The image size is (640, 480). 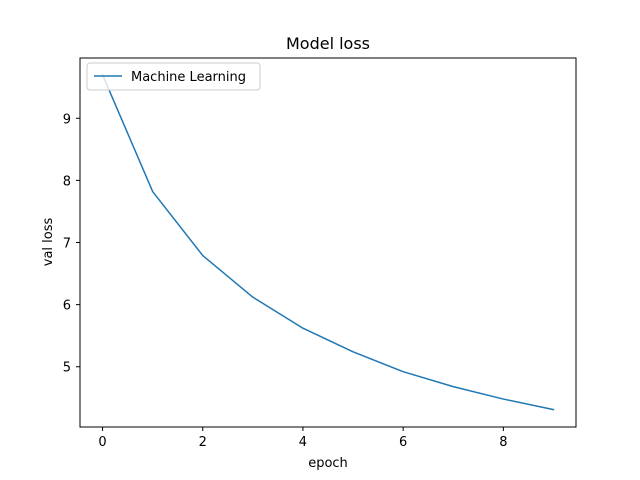 What do you see at coordinates (102, 442) in the screenshot?
I see `x-tick-label: 0` at bounding box center [102, 442].